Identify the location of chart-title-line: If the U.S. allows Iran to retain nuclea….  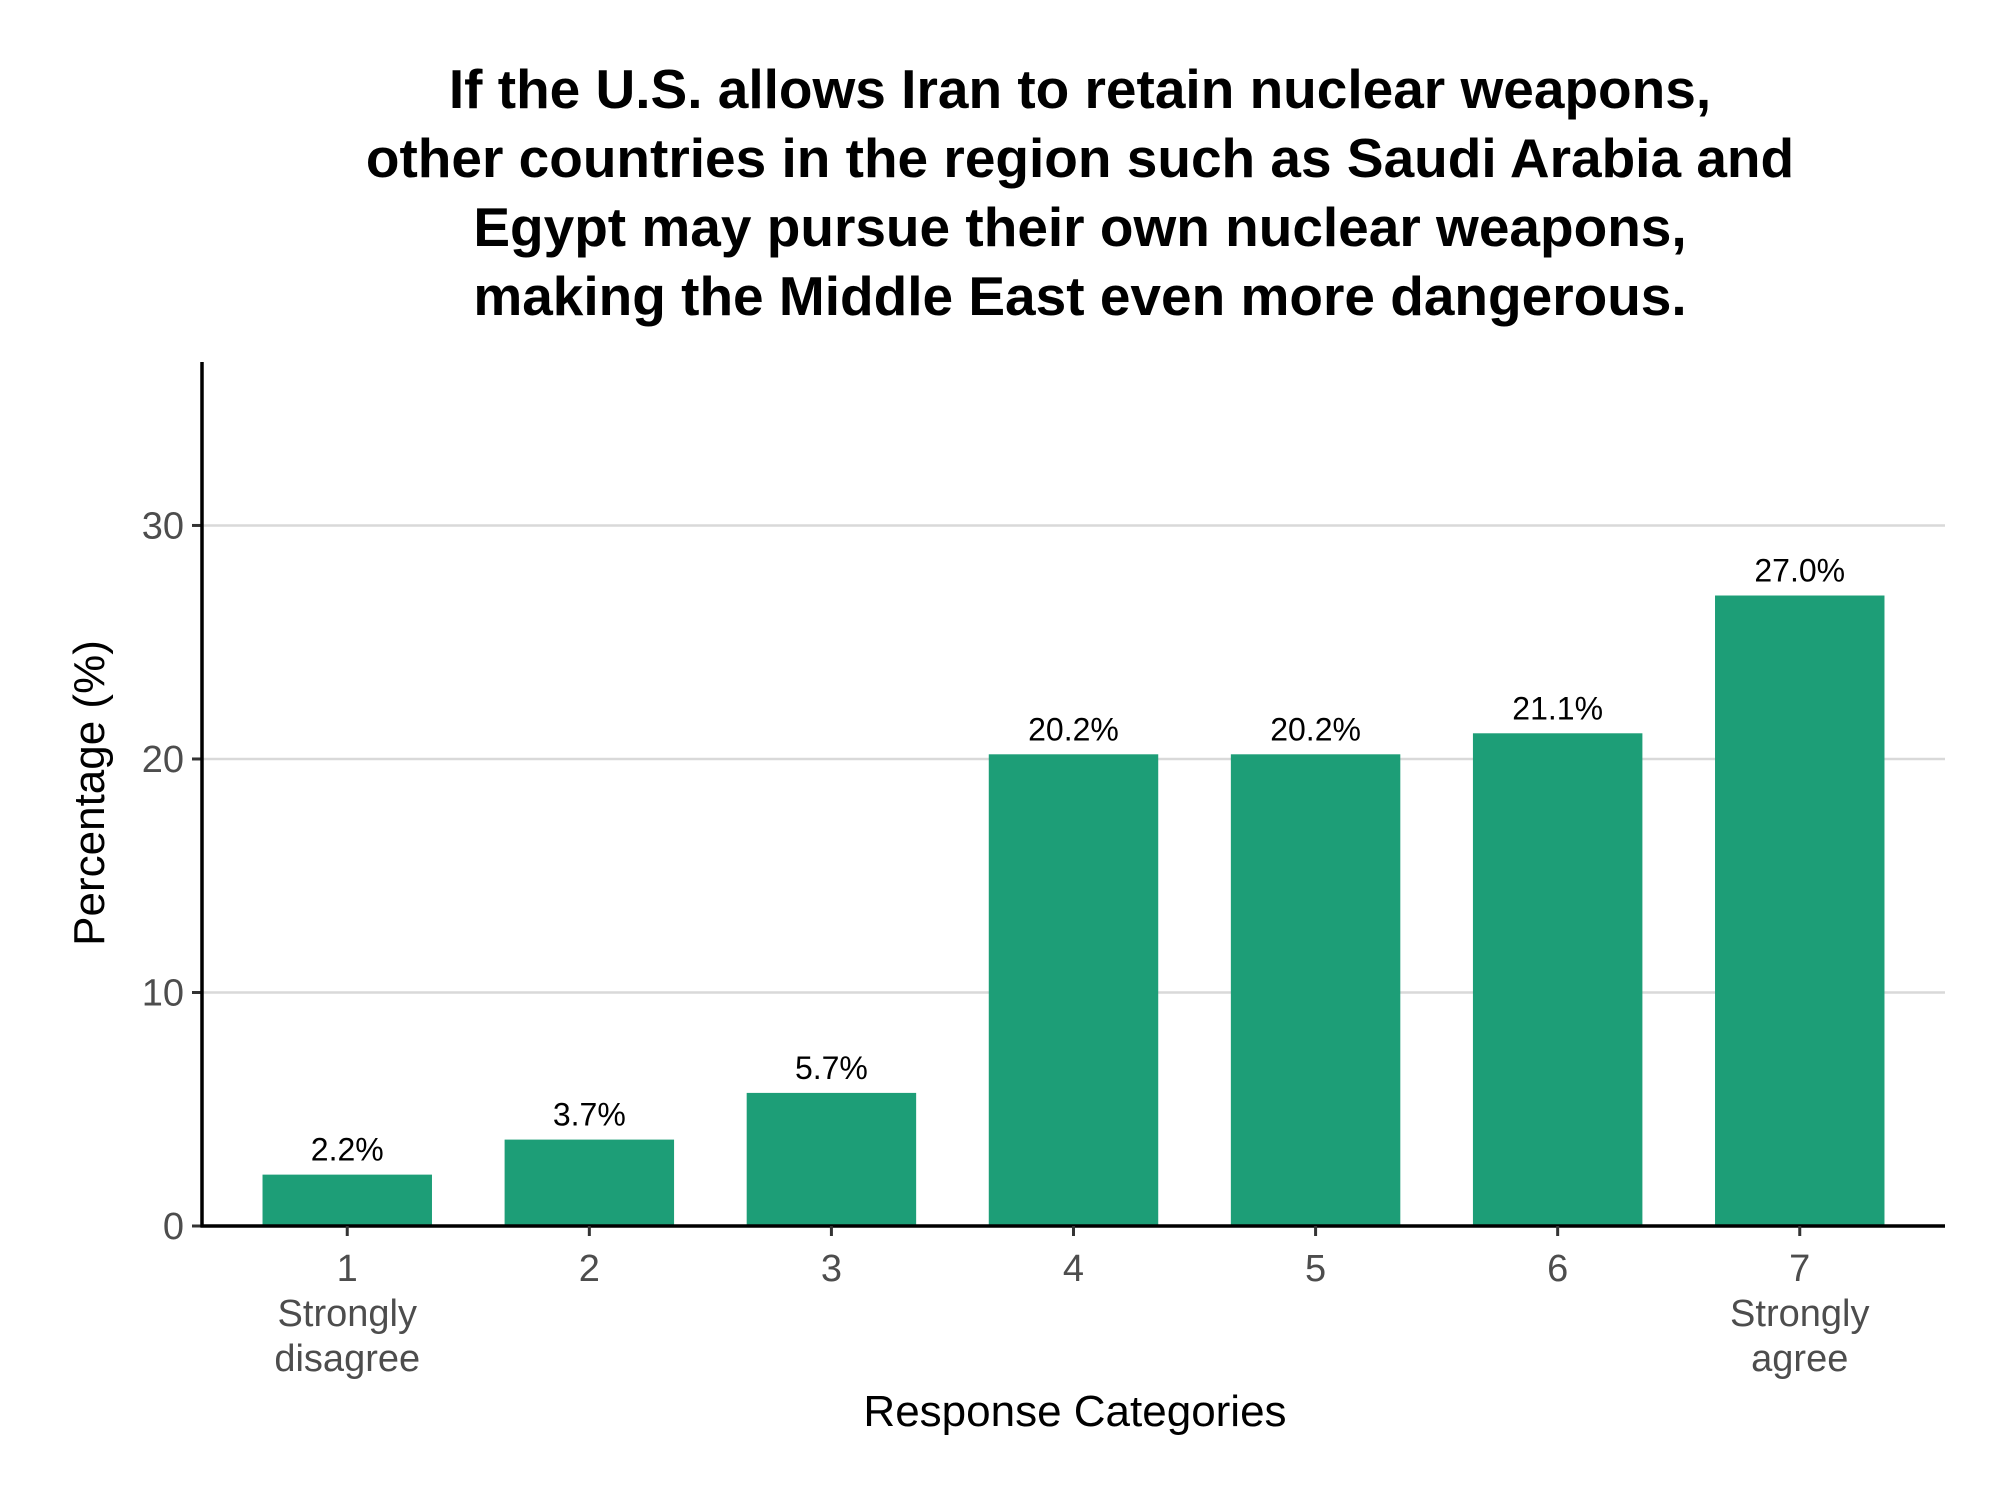
(1080, 89).